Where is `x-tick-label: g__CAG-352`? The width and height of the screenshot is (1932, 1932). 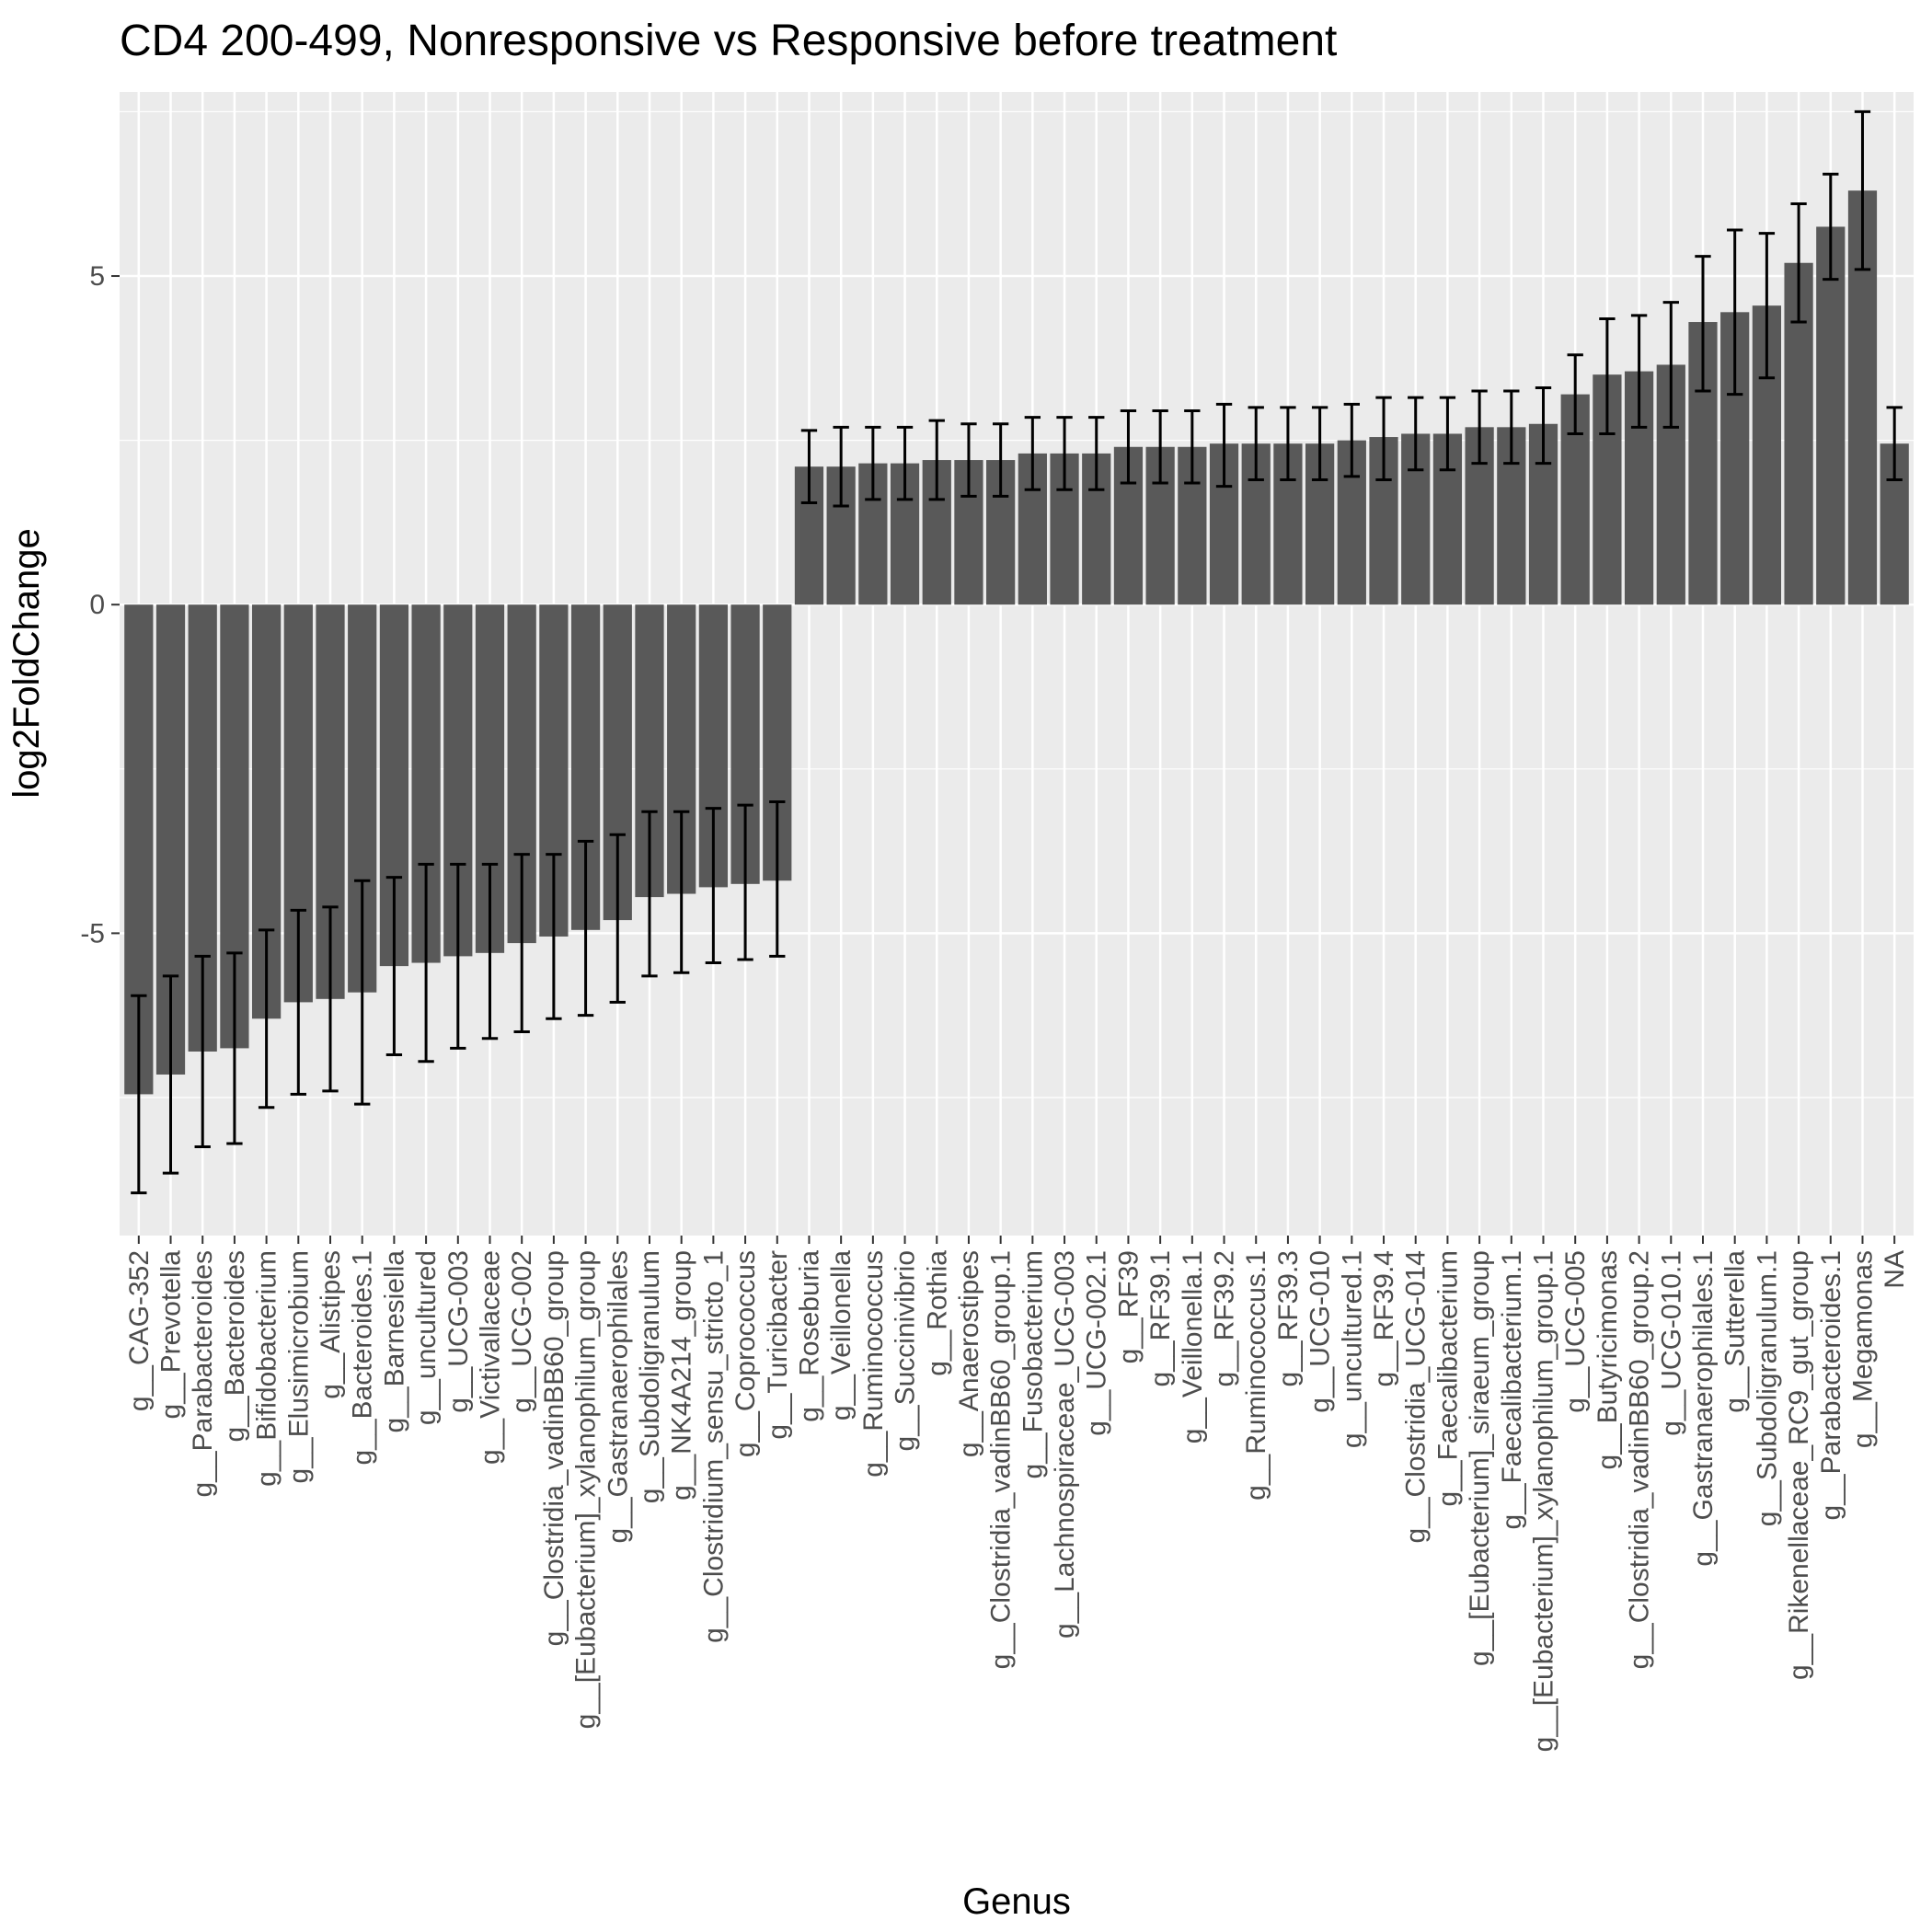 x-tick-label: g__CAG-352 is located at coordinates (139, 1330).